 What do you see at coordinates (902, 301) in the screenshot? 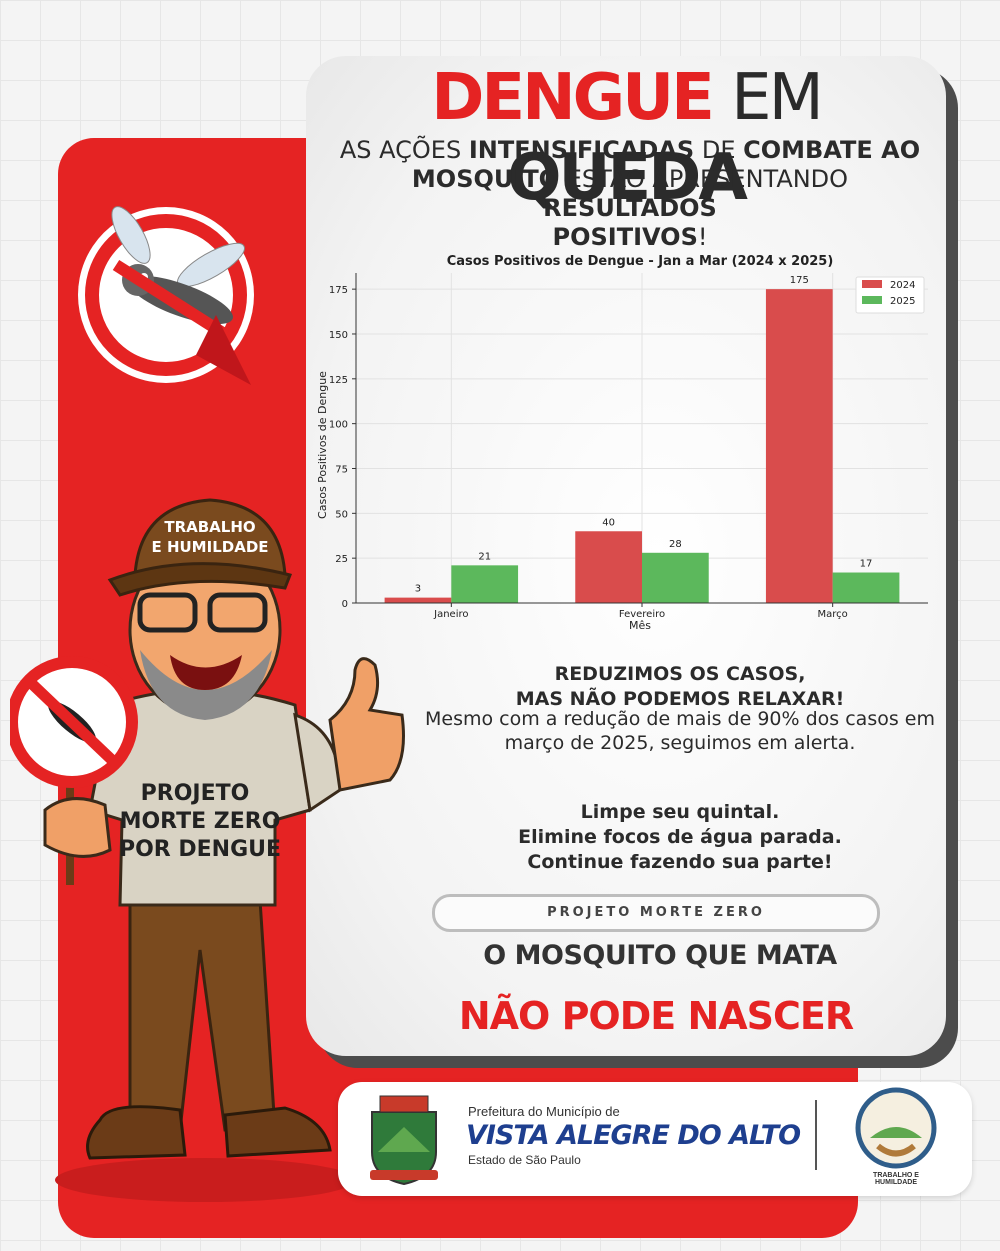
I see `legend-label: 2025` at bounding box center [902, 301].